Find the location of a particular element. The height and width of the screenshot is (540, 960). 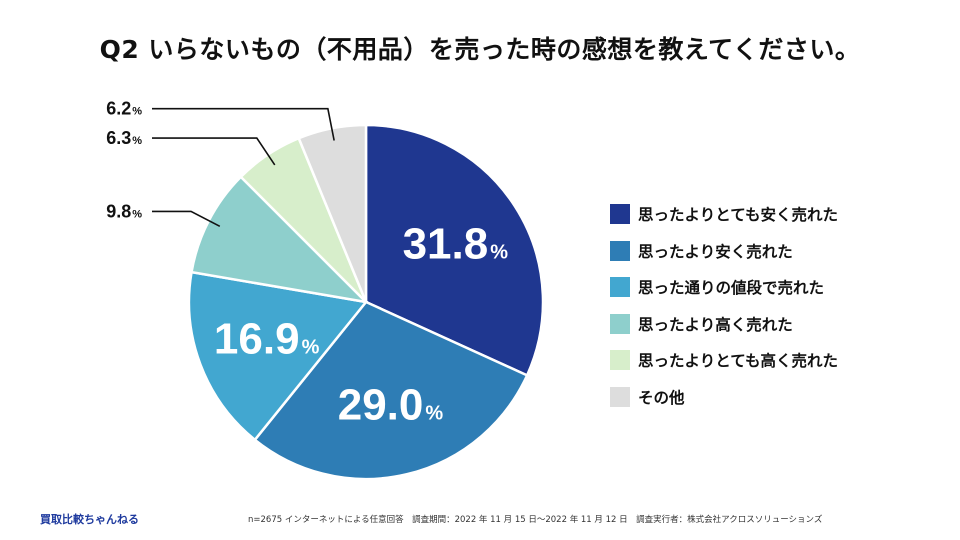

legend-label: 思ったよりとても安く売れた is located at coordinates (738, 215).